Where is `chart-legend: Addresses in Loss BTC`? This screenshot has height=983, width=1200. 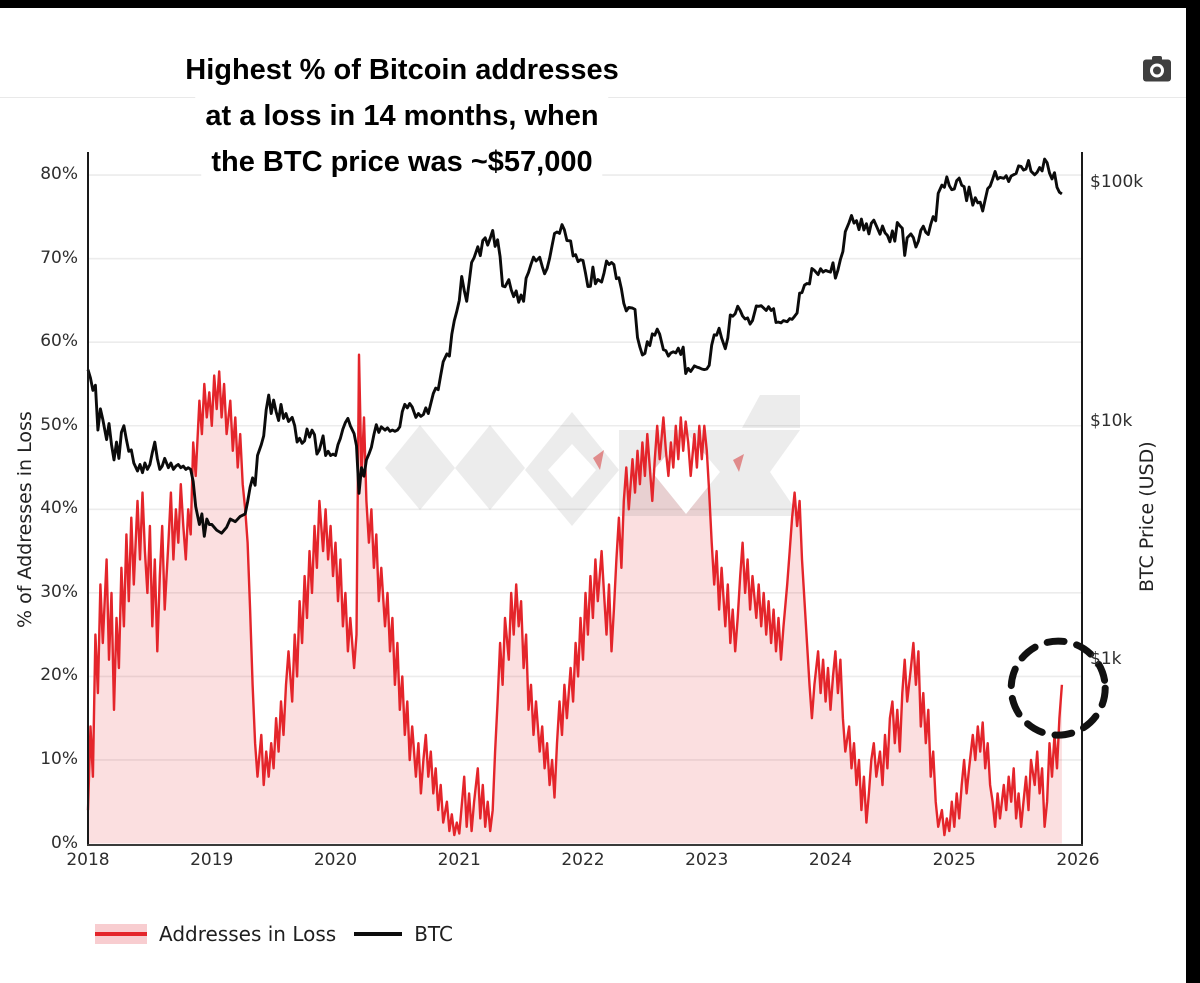 chart-legend: Addresses in Loss BTC is located at coordinates (283, 934).